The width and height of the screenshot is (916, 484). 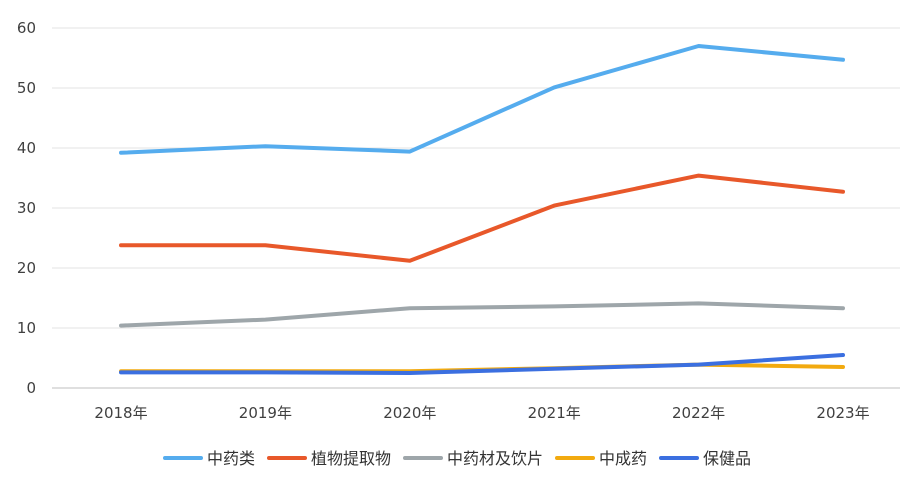 I want to click on x-tick-label: 2018年, so click(x=120, y=413).